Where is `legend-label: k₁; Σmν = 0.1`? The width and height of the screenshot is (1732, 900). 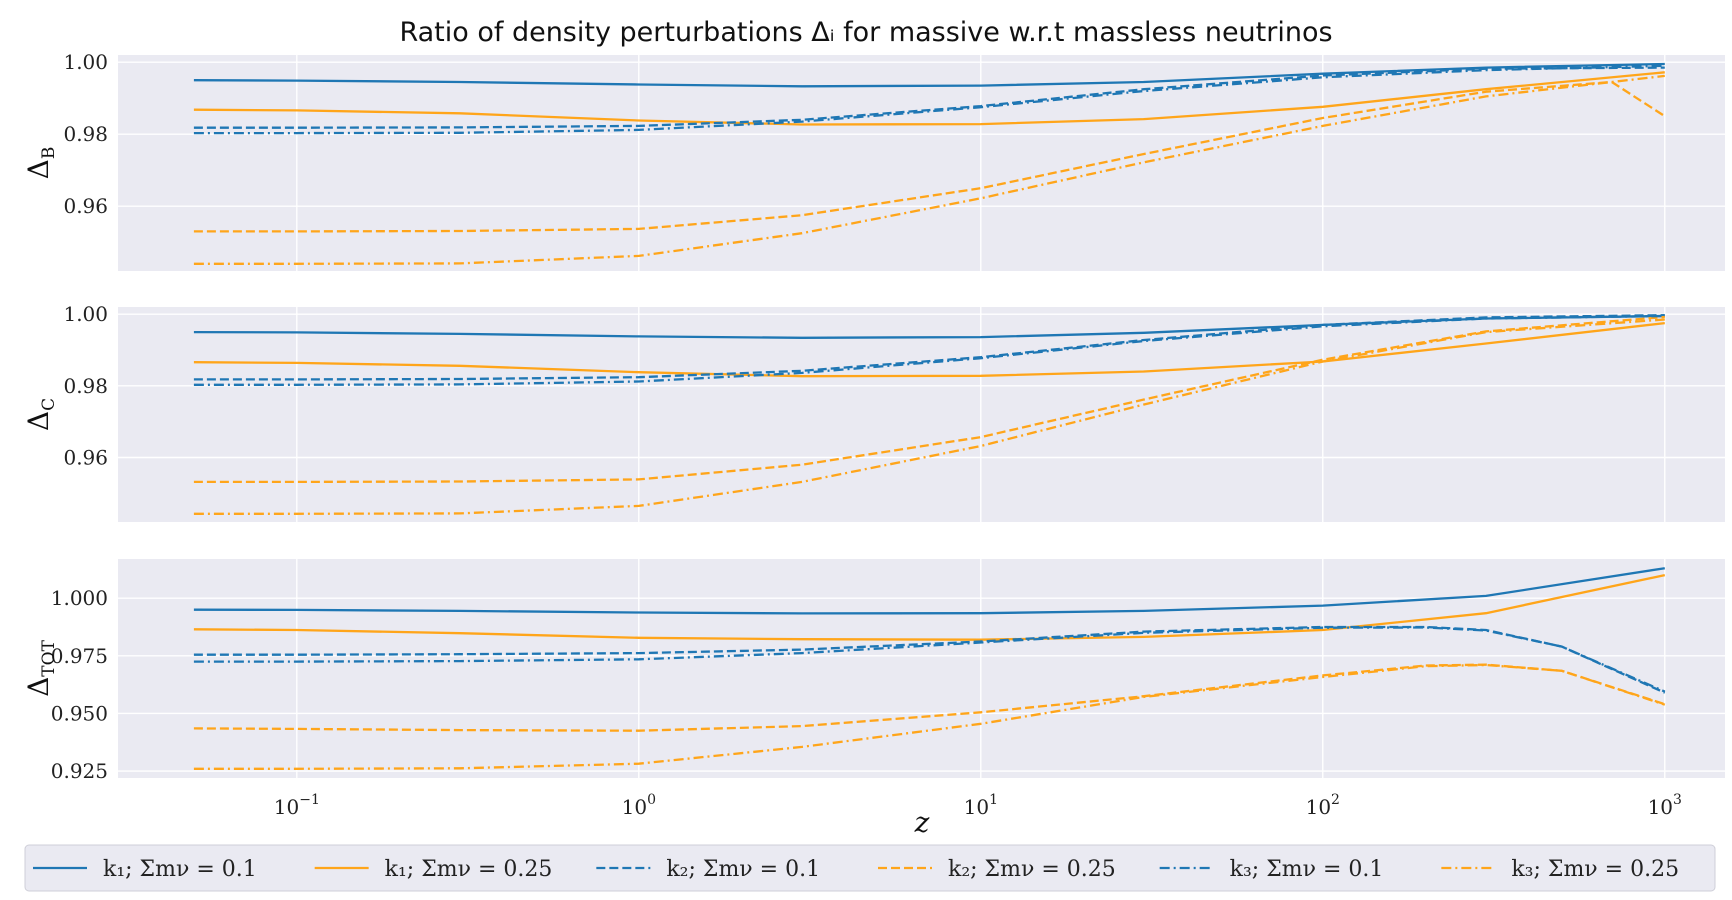
legend-label: k₁; Σmν = 0.1 is located at coordinates (180, 869).